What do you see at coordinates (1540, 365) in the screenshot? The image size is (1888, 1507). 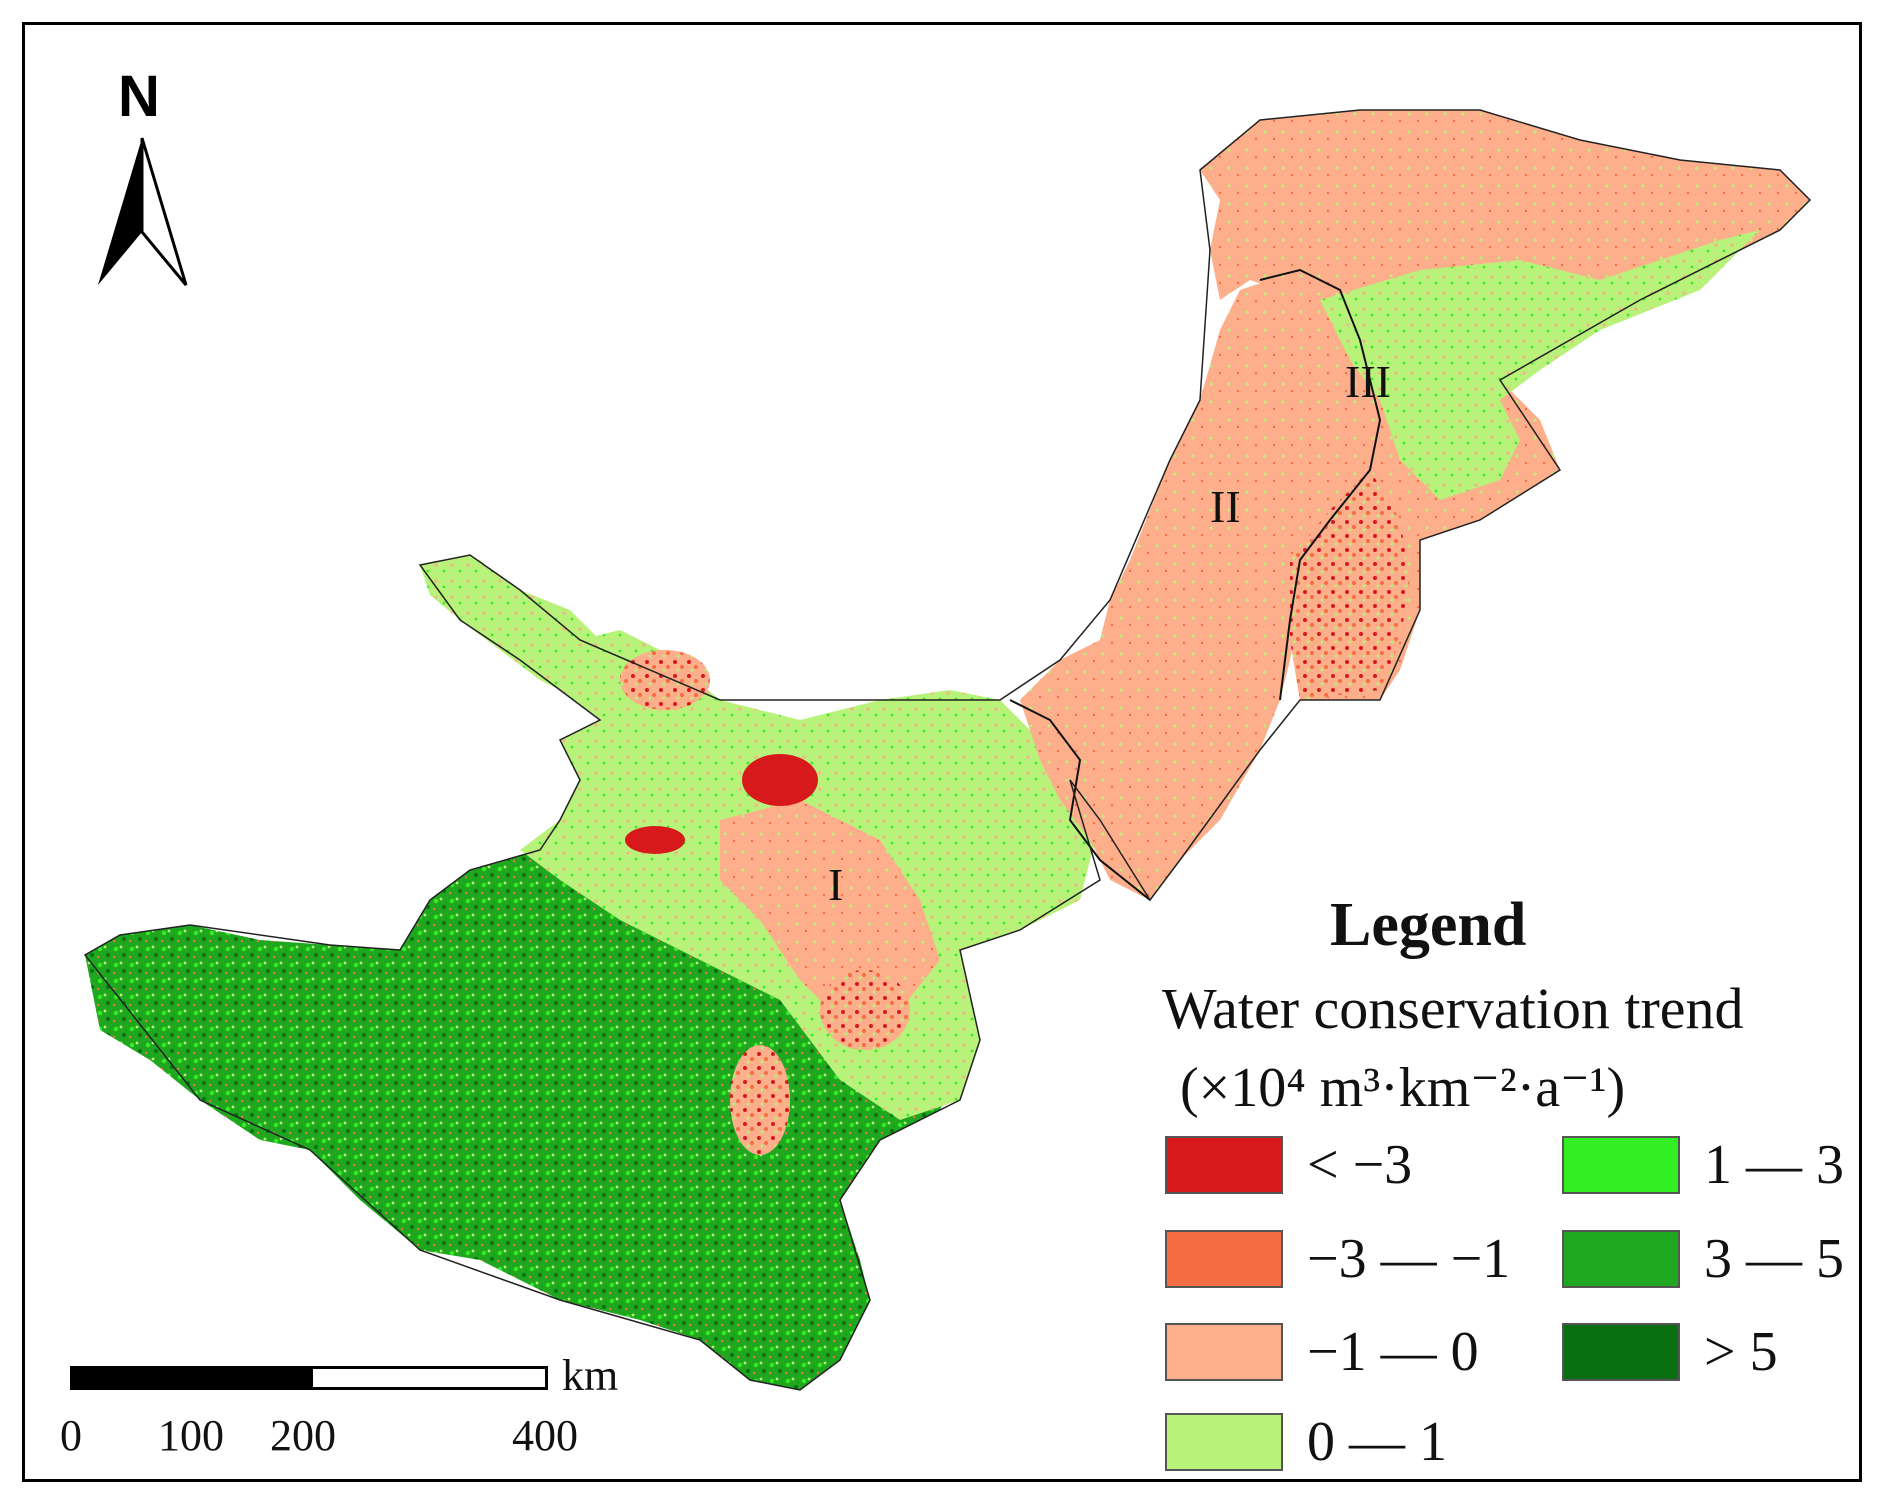 I see `region-iii-green-band` at bounding box center [1540, 365].